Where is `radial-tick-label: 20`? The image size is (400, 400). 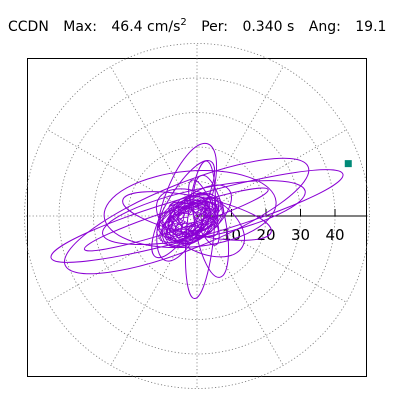 radial-tick-label: 20 is located at coordinates (265, 235).